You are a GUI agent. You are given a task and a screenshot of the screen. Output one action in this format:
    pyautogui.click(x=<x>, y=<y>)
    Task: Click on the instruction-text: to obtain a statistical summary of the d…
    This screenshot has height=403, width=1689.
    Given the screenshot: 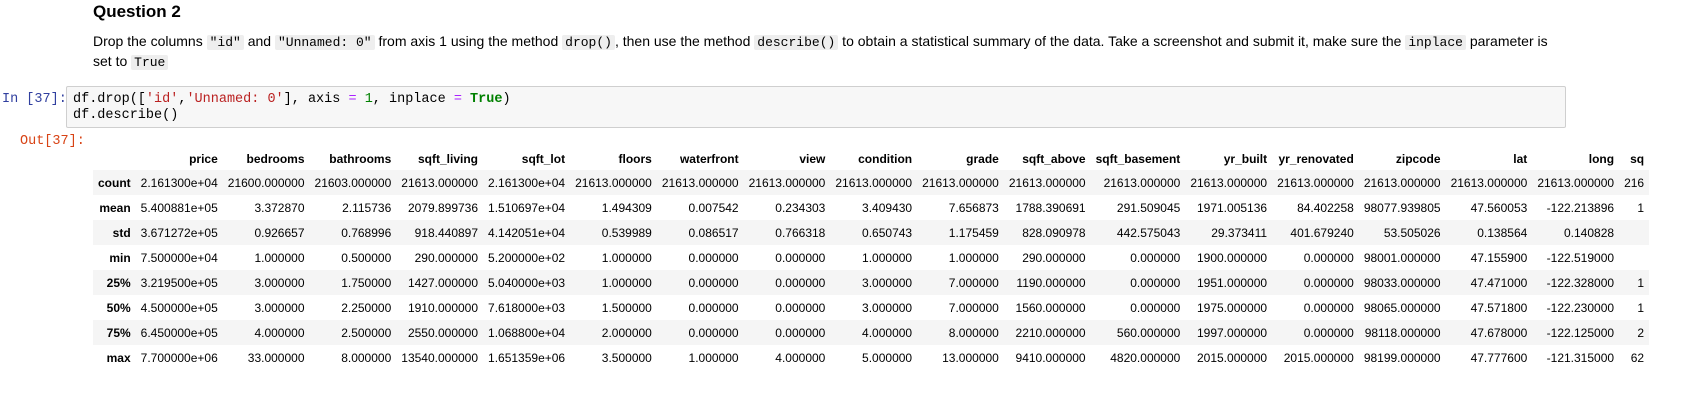 What is the action you would take?
    pyautogui.click(x=1122, y=41)
    